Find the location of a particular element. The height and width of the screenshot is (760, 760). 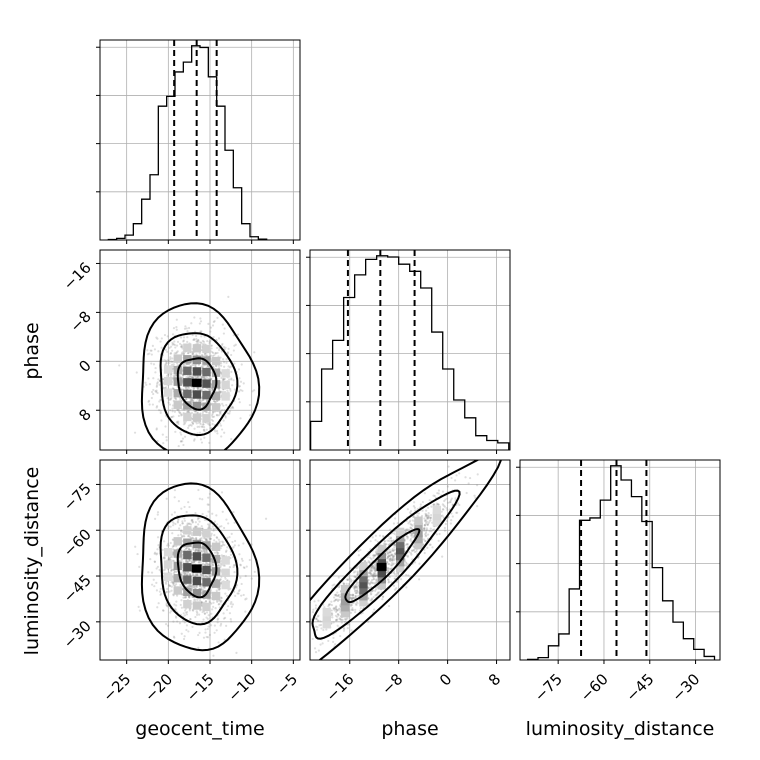

histogram-luminosity_distance is located at coordinates (621, 563).